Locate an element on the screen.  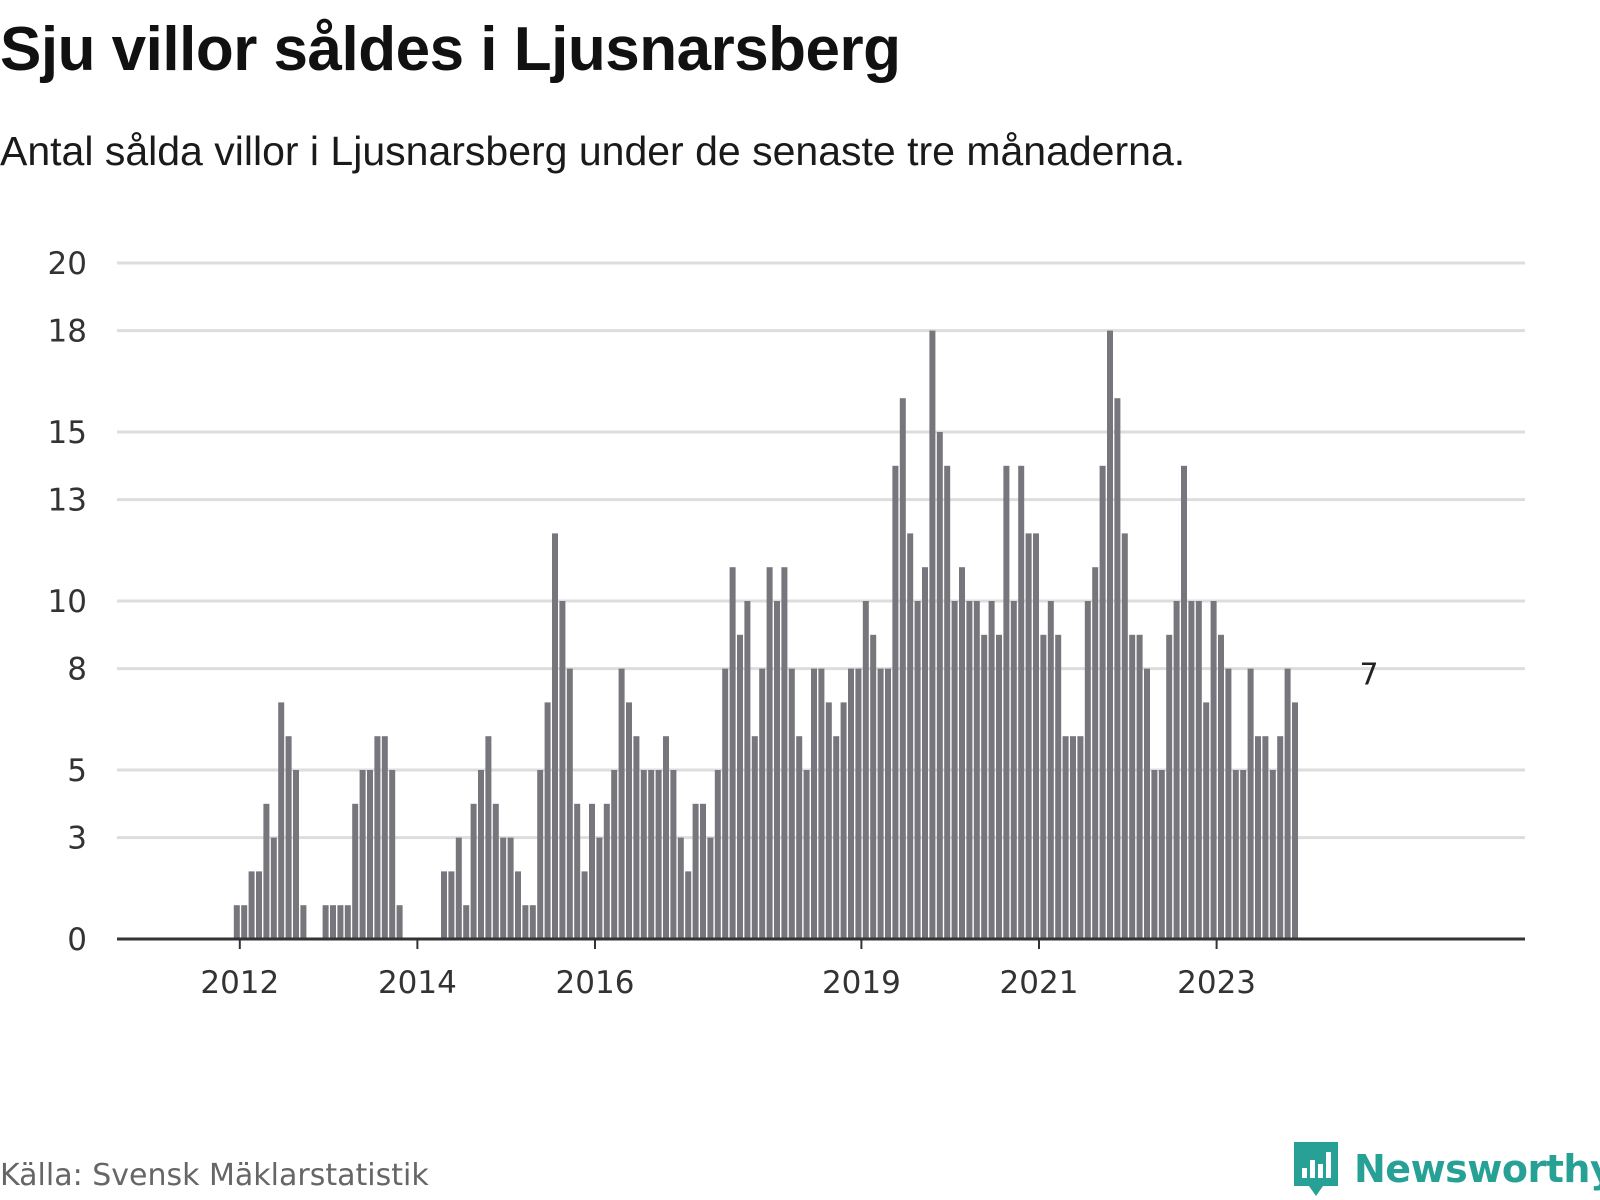
y-tick-label: 5 is located at coordinates (77, 771).